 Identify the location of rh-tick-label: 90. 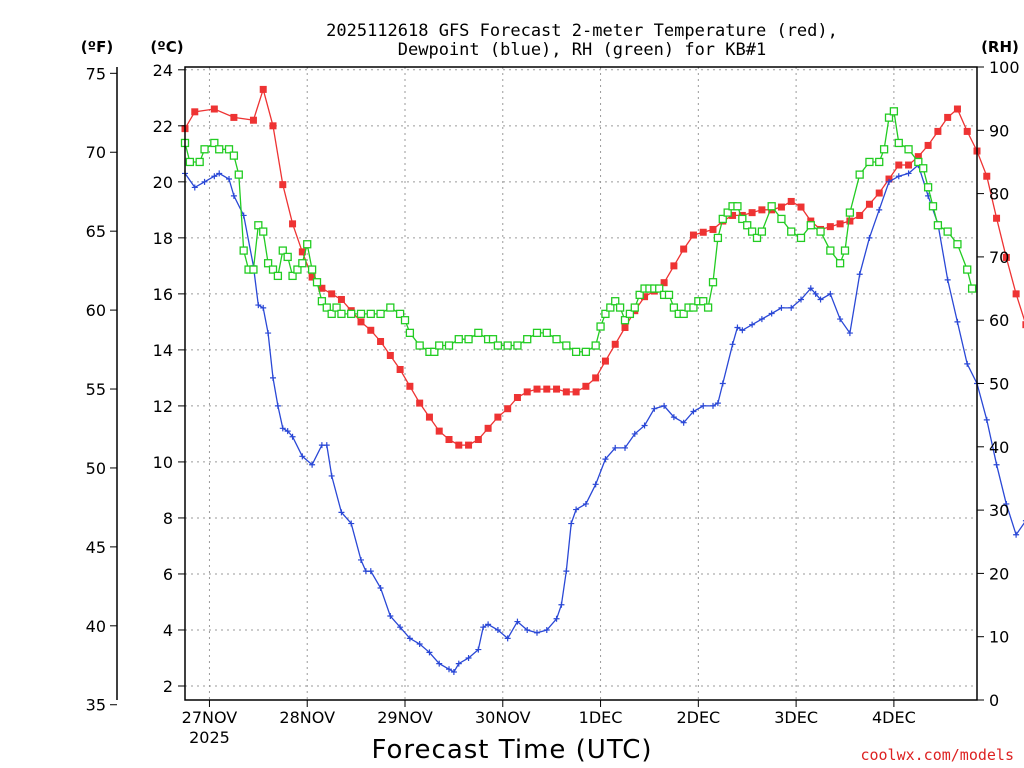
(999, 130).